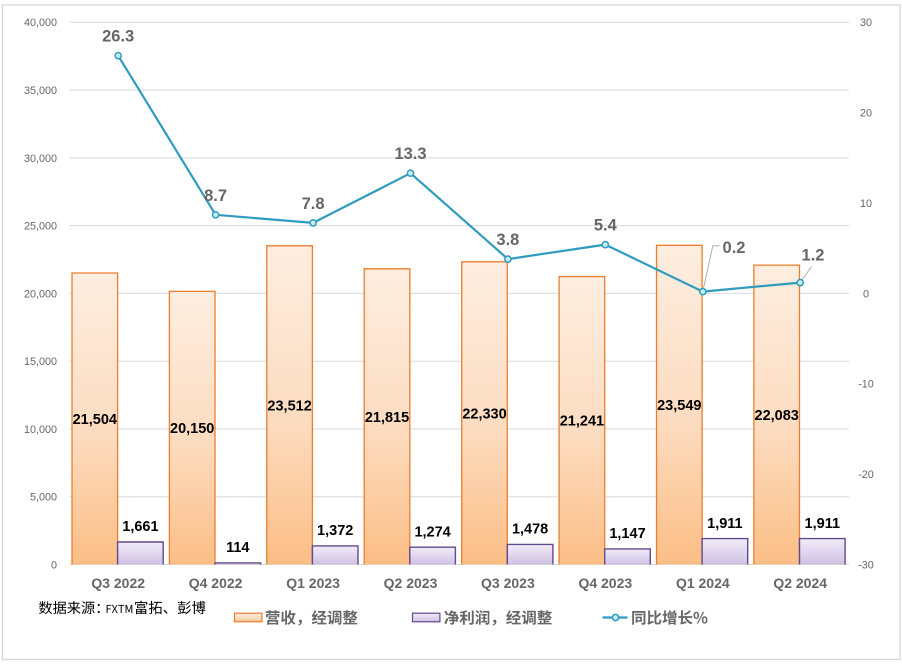 The height and width of the screenshot is (664, 902). What do you see at coordinates (40, 227) in the screenshot?
I see `svg-text: 25,000` at bounding box center [40, 227].